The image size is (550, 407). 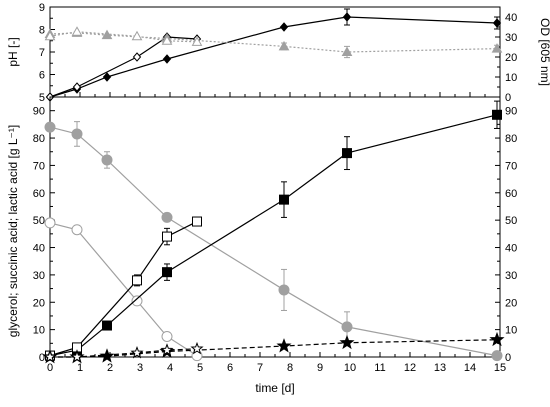 I want to click on x-tick-label: 7, so click(x=260, y=368).